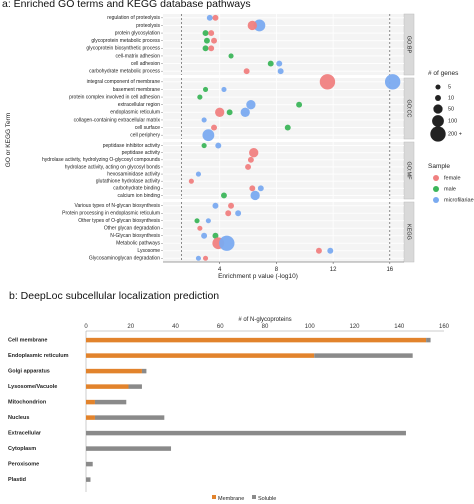 The image size is (474, 504). What do you see at coordinates (132, 146) in the screenshot?
I see `term-label: peptidase inhibitor activity` at bounding box center [132, 146].